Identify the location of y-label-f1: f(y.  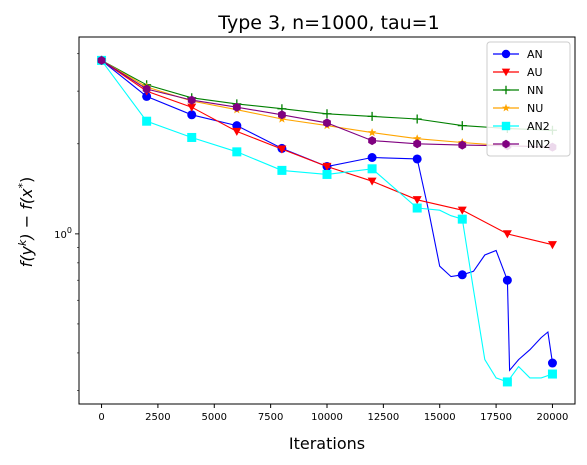
(26, 256).